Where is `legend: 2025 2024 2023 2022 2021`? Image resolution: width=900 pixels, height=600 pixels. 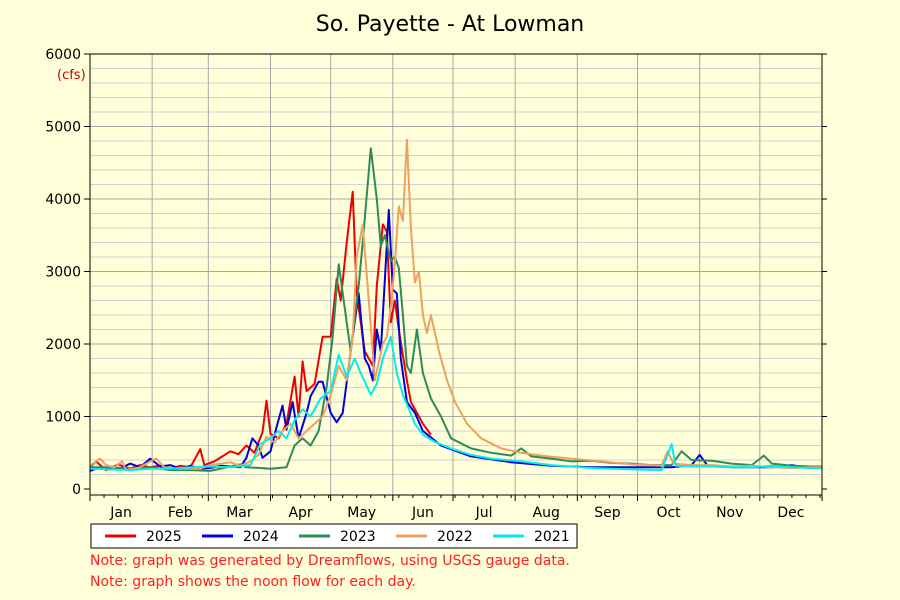 legend: 2025 2024 2023 2022 2021 is located at coordinates (334, 536).